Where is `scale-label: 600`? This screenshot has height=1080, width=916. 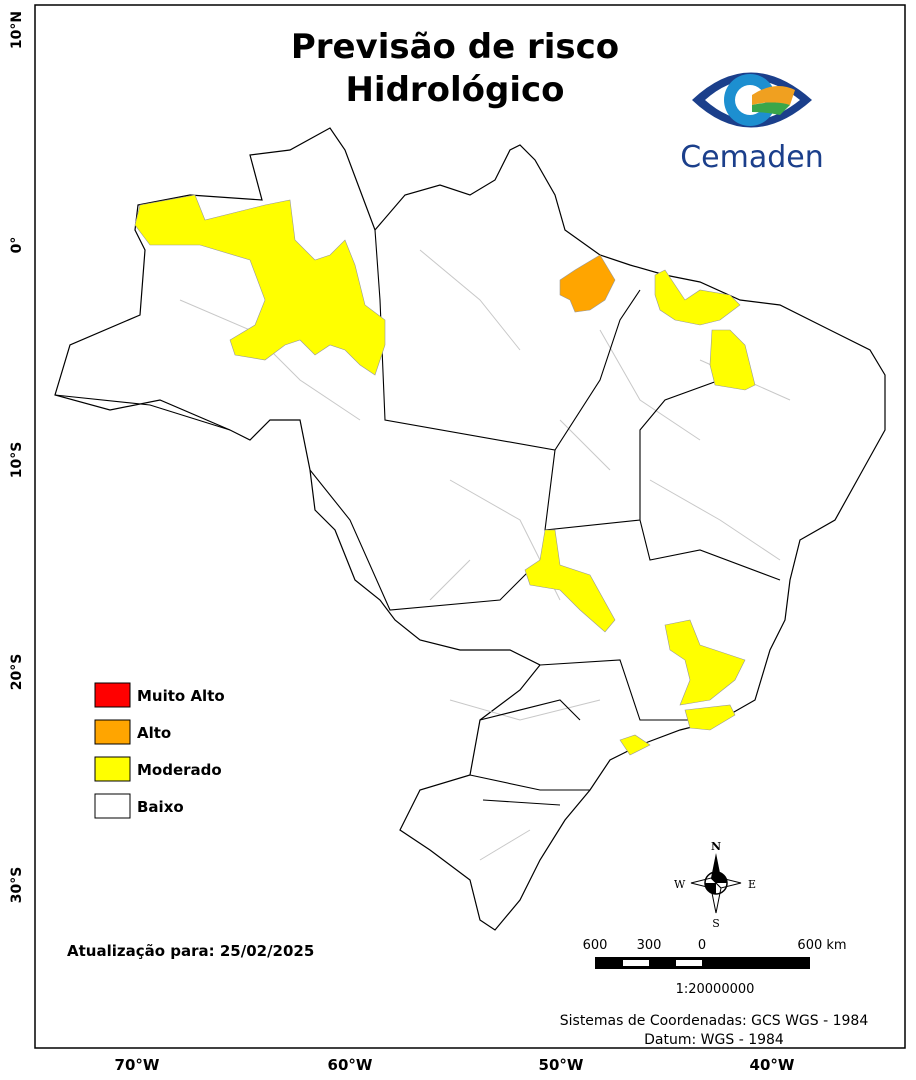 scale-label: 600 is located at coordinates (595, 945).